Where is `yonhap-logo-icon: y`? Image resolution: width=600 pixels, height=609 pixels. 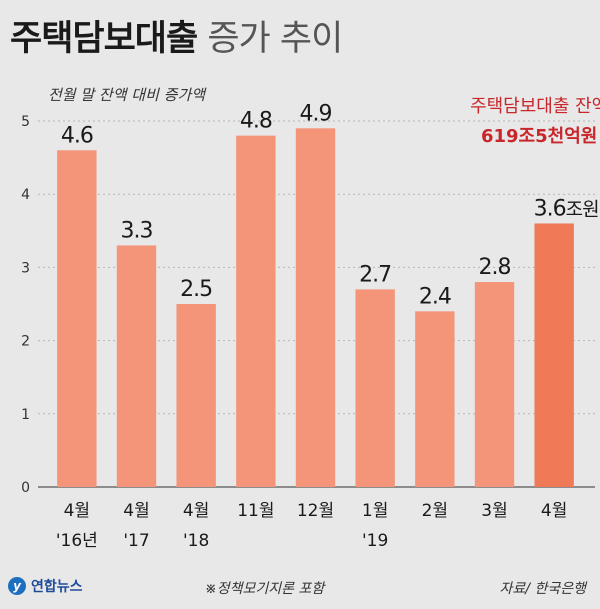 yonhap-logo-icon: y is located at coordinates (17, 586).